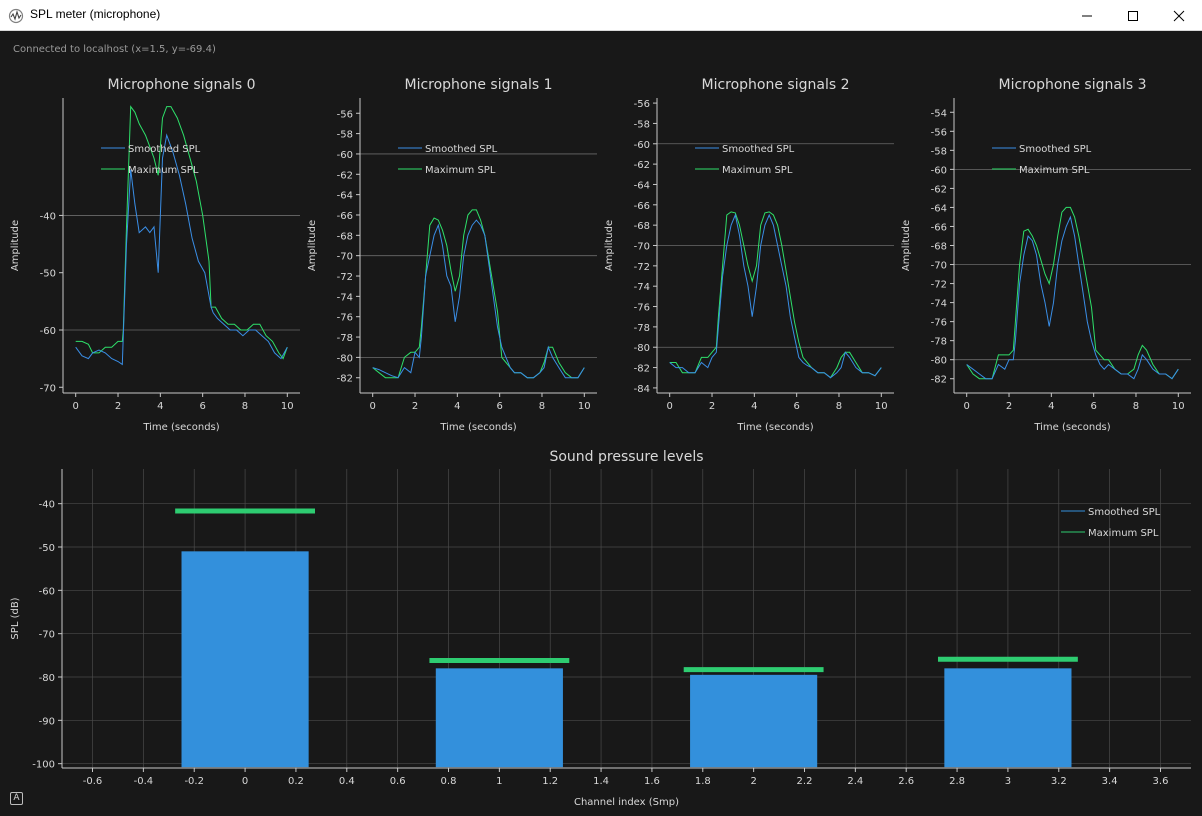 This screenshot has height=816, width=1202. What do you see at coordinates (118, 406) in the screenshot?
I see `plot-0-x-tick-label: 2` at bounding box center [118, 406].